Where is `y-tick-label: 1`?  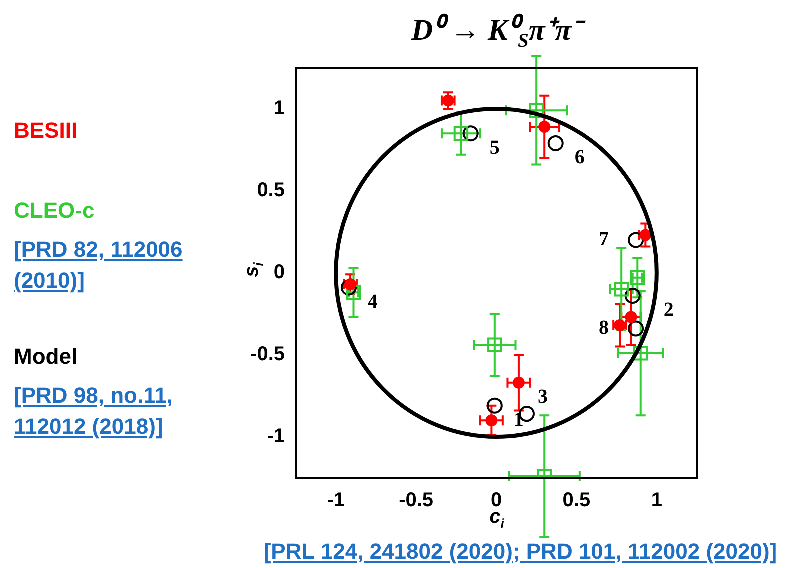
y-tick-label: 1 is located at coordinates (279, 109).